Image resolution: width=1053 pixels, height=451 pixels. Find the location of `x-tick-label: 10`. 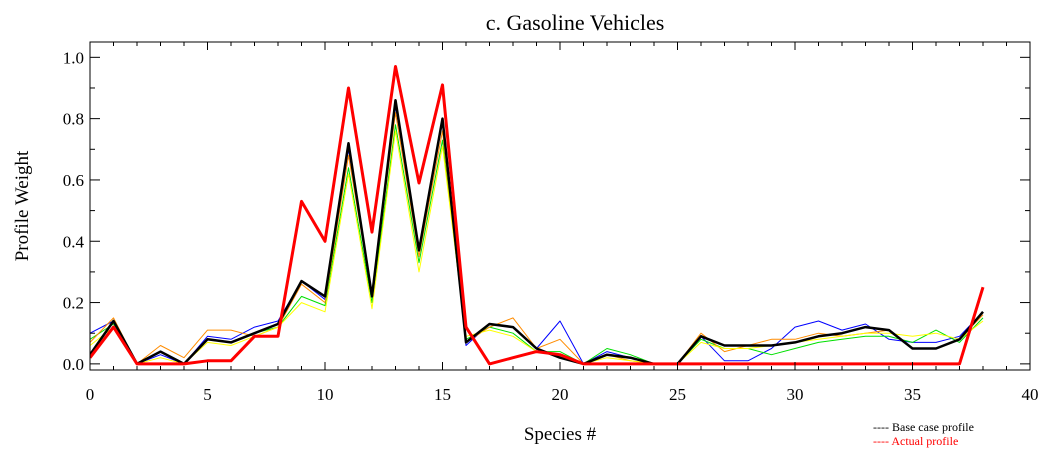

x-tick-label: 10 is located at coordinates (325, 394).